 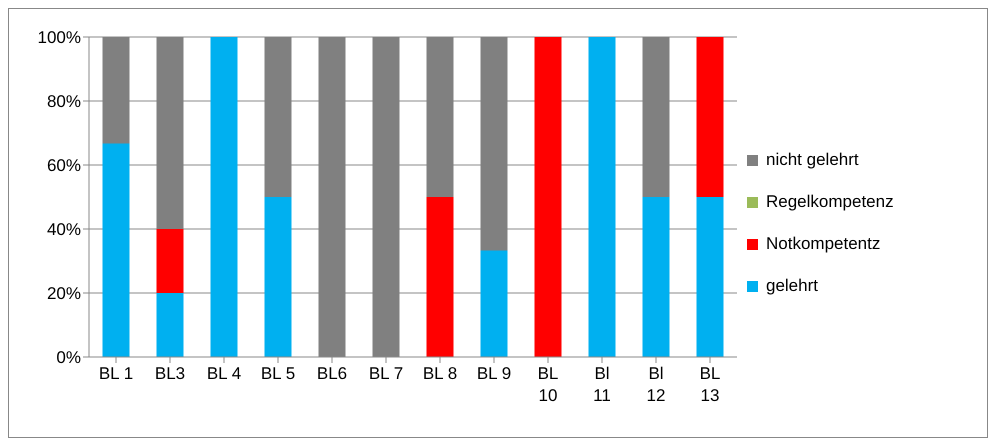 What do you see at coordinates (68, 358) in the screenshot?
I see `y-tick-label: 0%` at bounding box center [68, 358].